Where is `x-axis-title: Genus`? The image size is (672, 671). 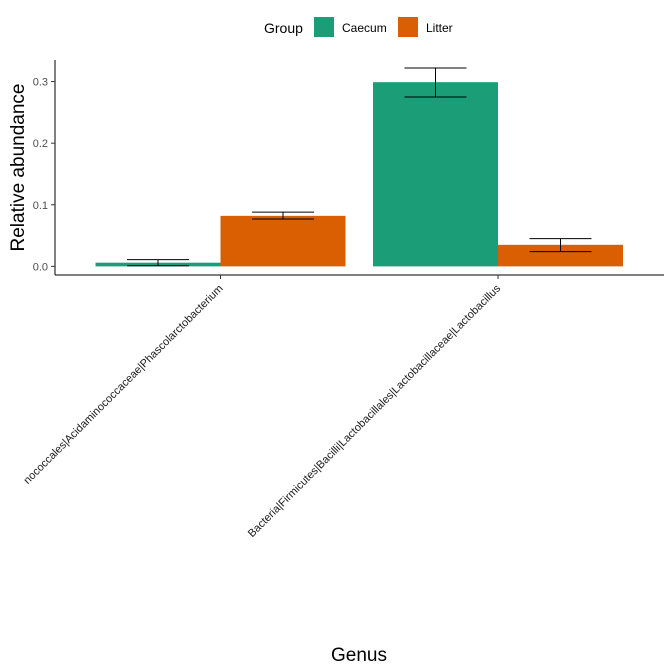
x-axis-title: Genus is located at coordinates (359, 655).